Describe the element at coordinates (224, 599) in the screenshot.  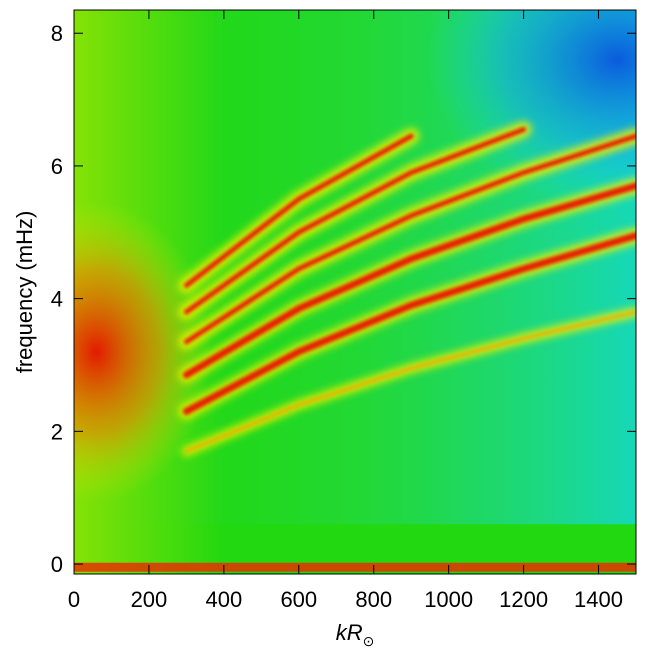
I see `x-tick-label: 400` at that location.